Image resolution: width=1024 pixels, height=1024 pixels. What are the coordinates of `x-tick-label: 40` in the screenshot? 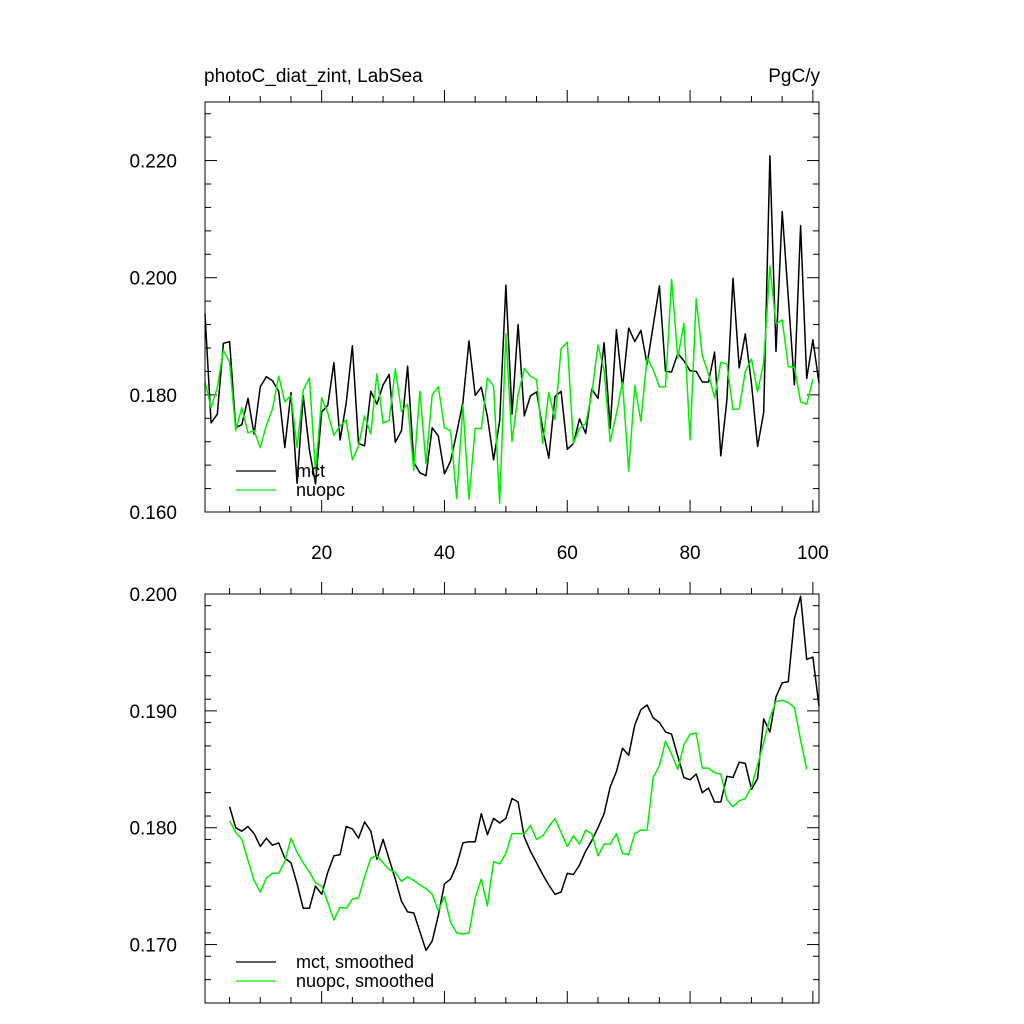 It's located at (444, 553).